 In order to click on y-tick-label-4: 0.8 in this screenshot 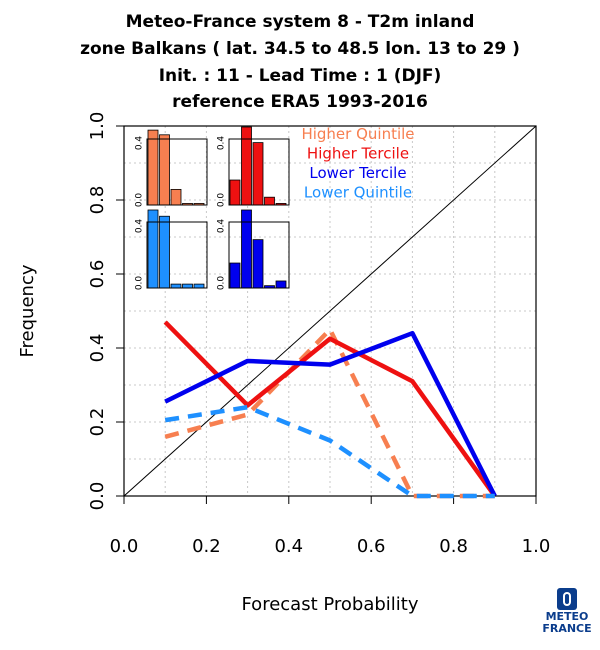, I will do `click(97, 200)`.